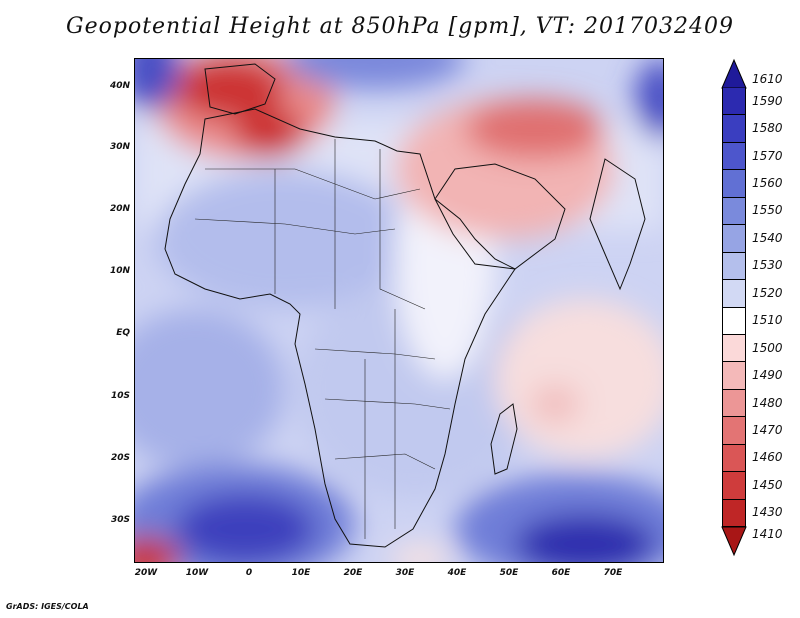 The height and width of the screenshot is (618, 800). Describe the element at coordinates (767, 155) in the screenshot. I see `colorbar-label: 1570` at that location.